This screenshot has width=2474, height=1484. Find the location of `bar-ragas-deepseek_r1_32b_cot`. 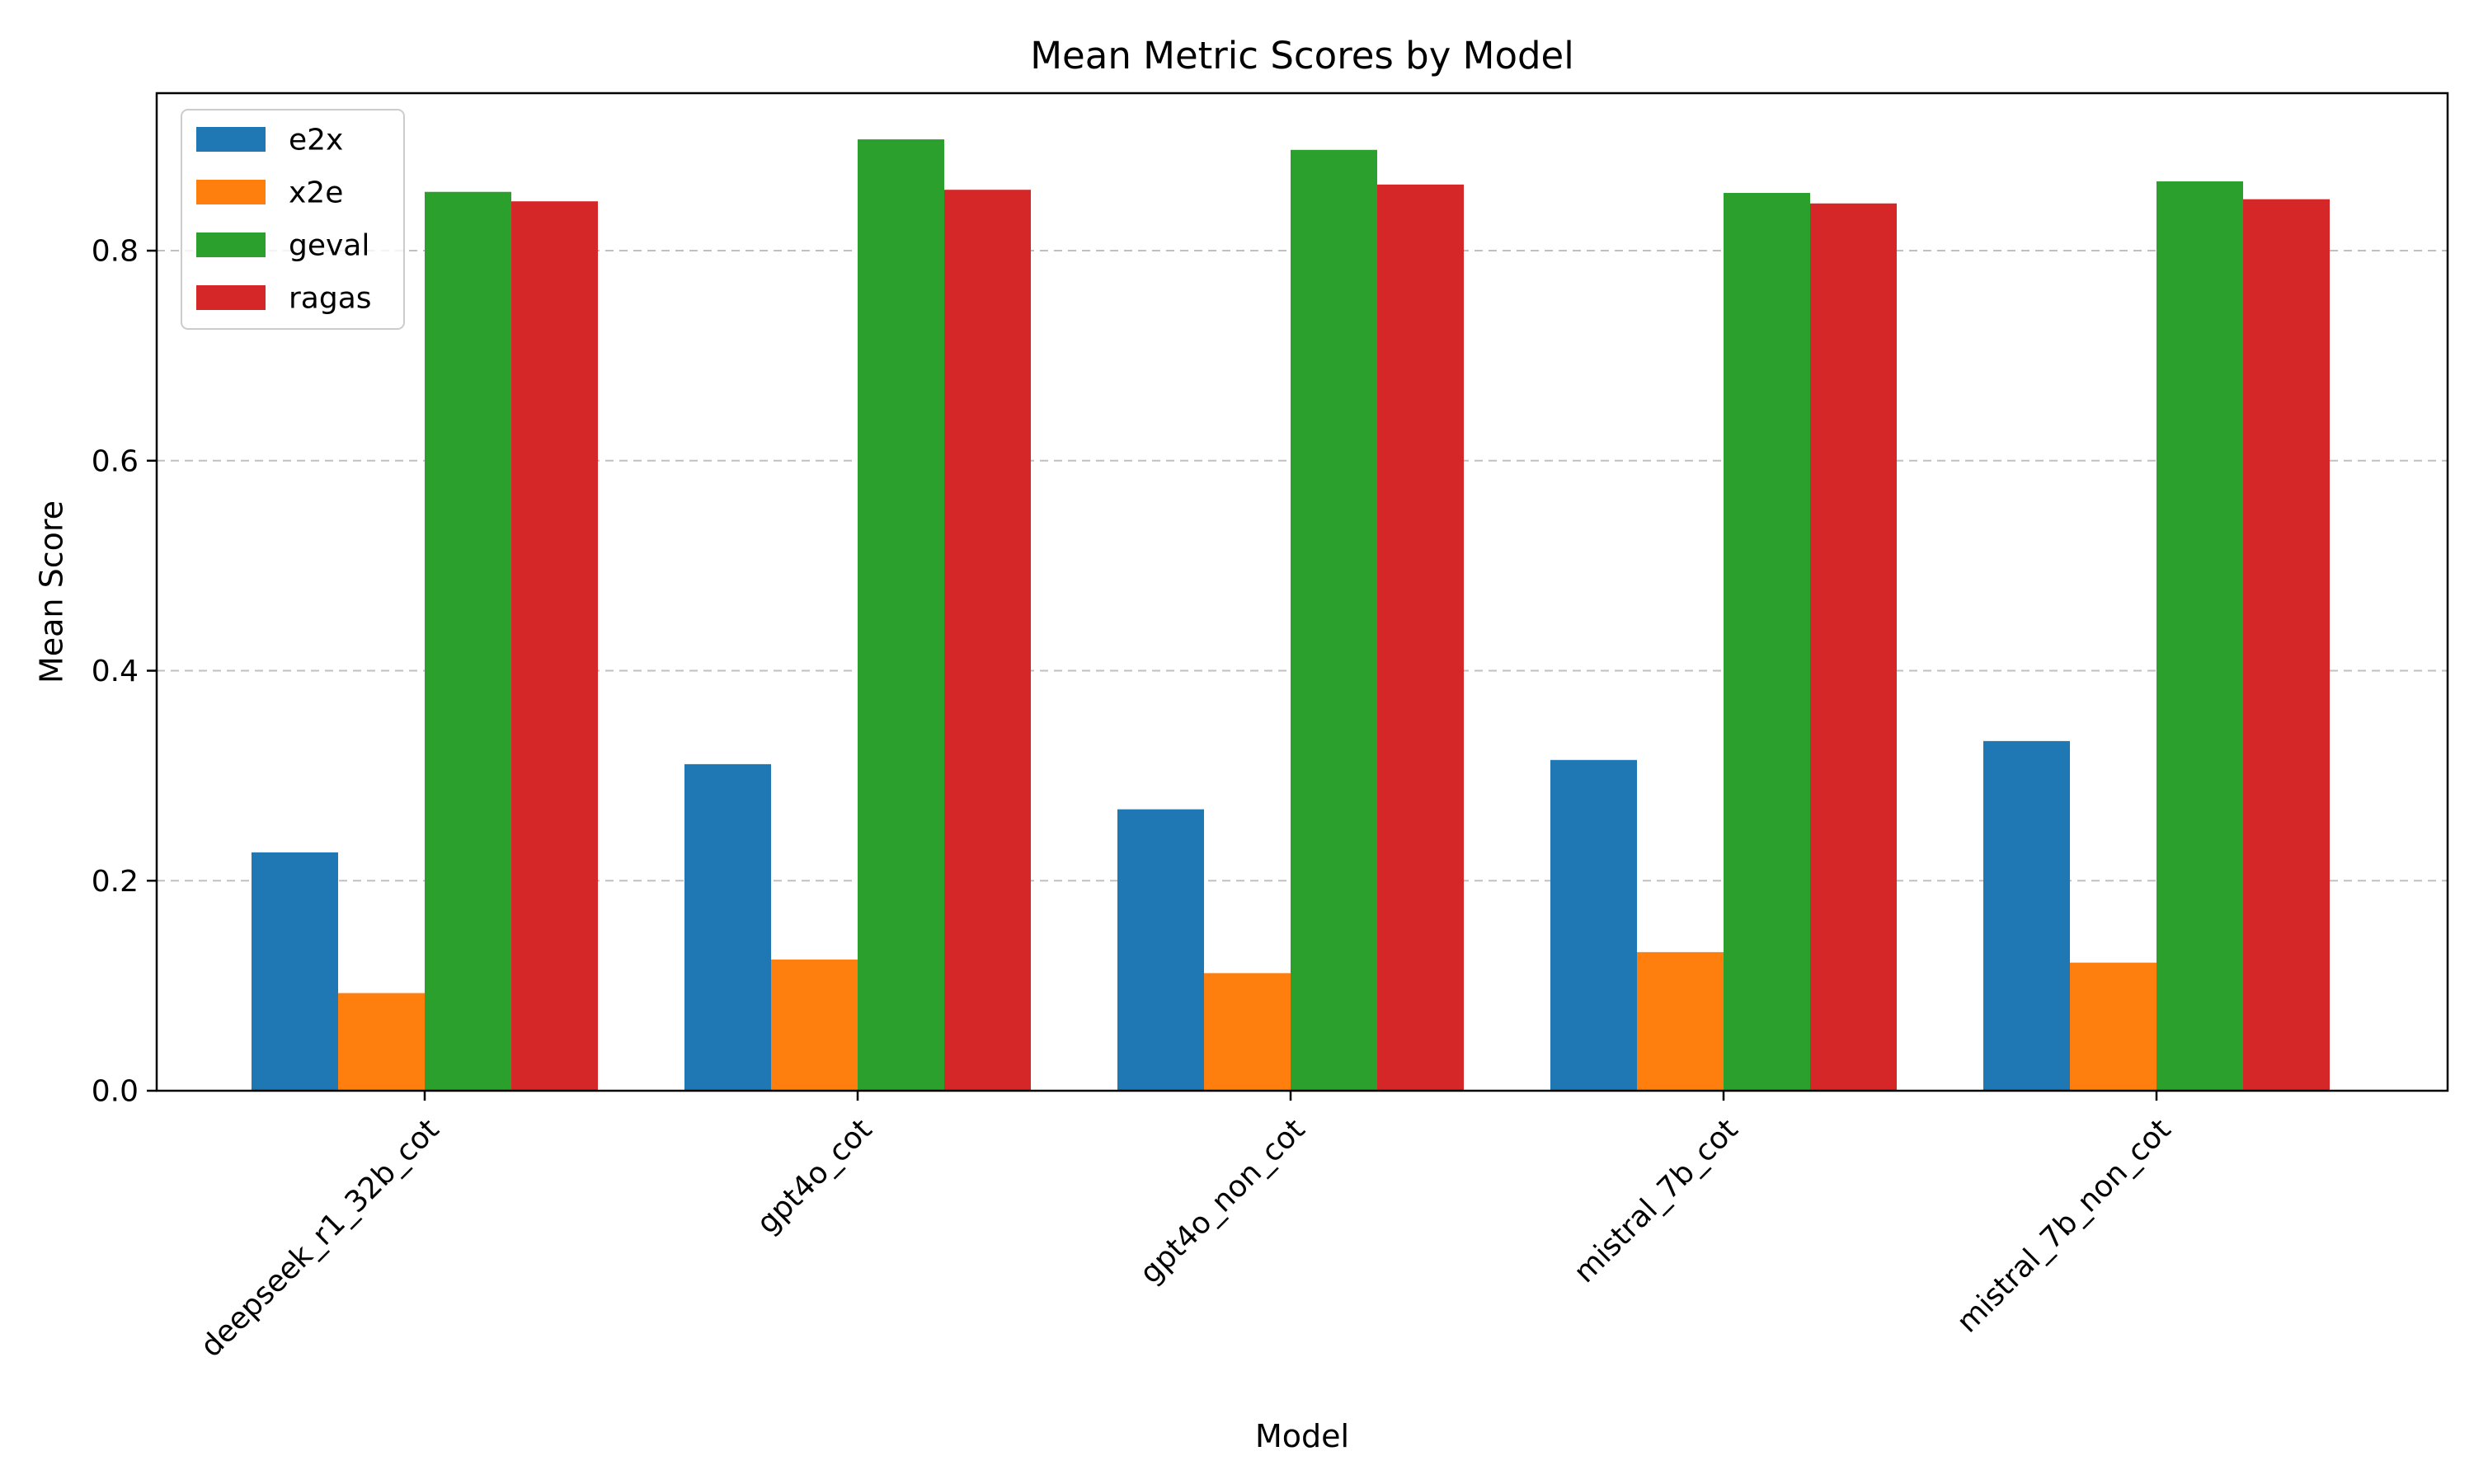

bar-ragas-deepseek_r1_32b_cot is located at coordinates (554, 646).